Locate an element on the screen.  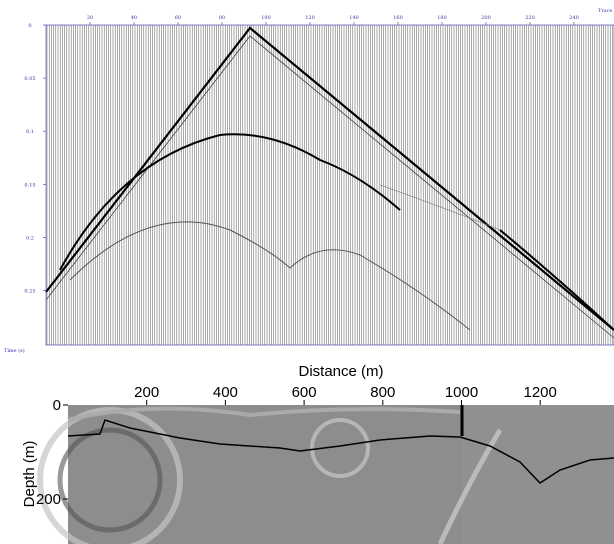
x-tick-label: 180 is located at coordinates (442, 18).